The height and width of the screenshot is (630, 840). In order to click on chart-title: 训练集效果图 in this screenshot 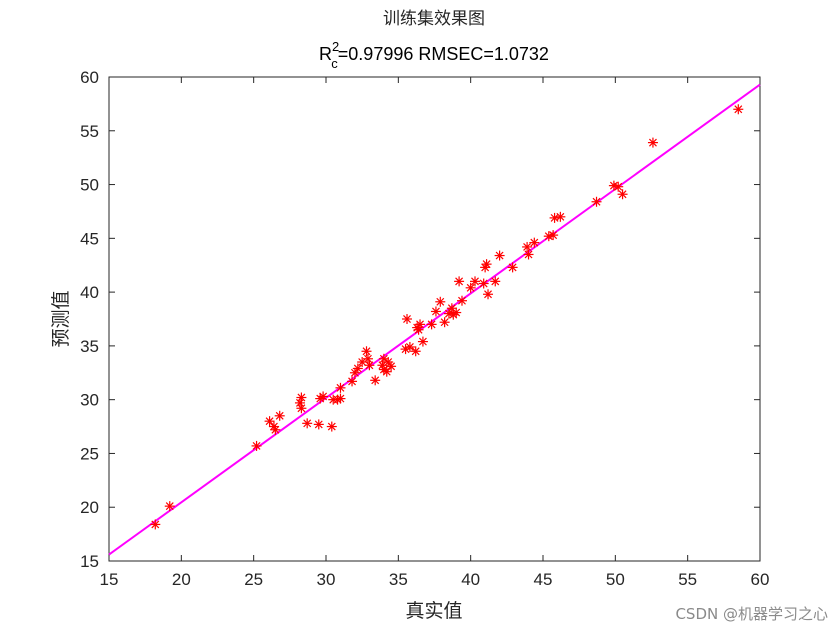, I will do `click(434, 19)`.